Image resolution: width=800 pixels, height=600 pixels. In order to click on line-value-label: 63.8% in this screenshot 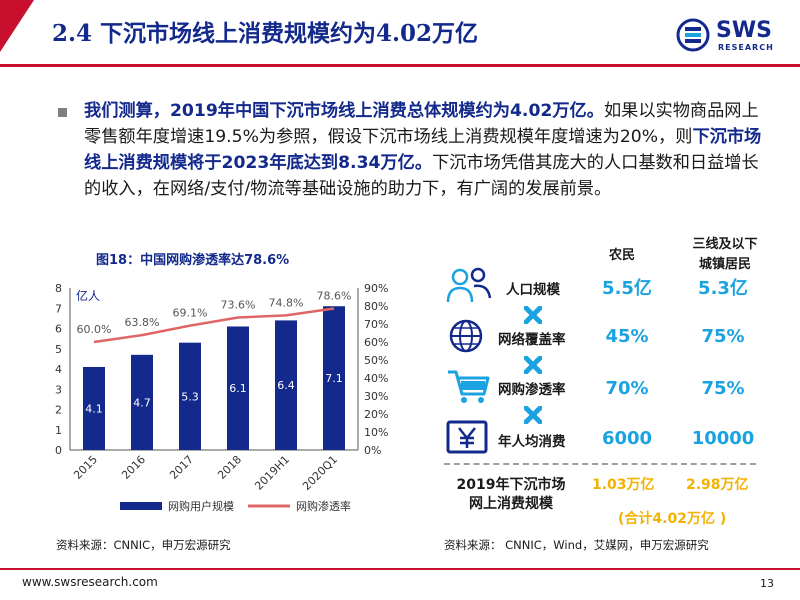, I will do `click(142, 322)`.